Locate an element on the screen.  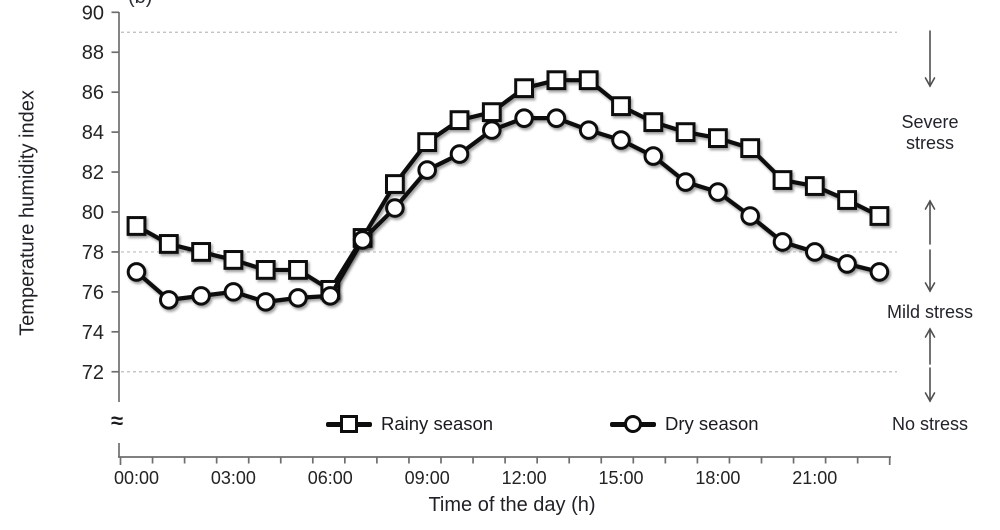
x-tick-label: 12:00 is located at coordinates (524, 478).